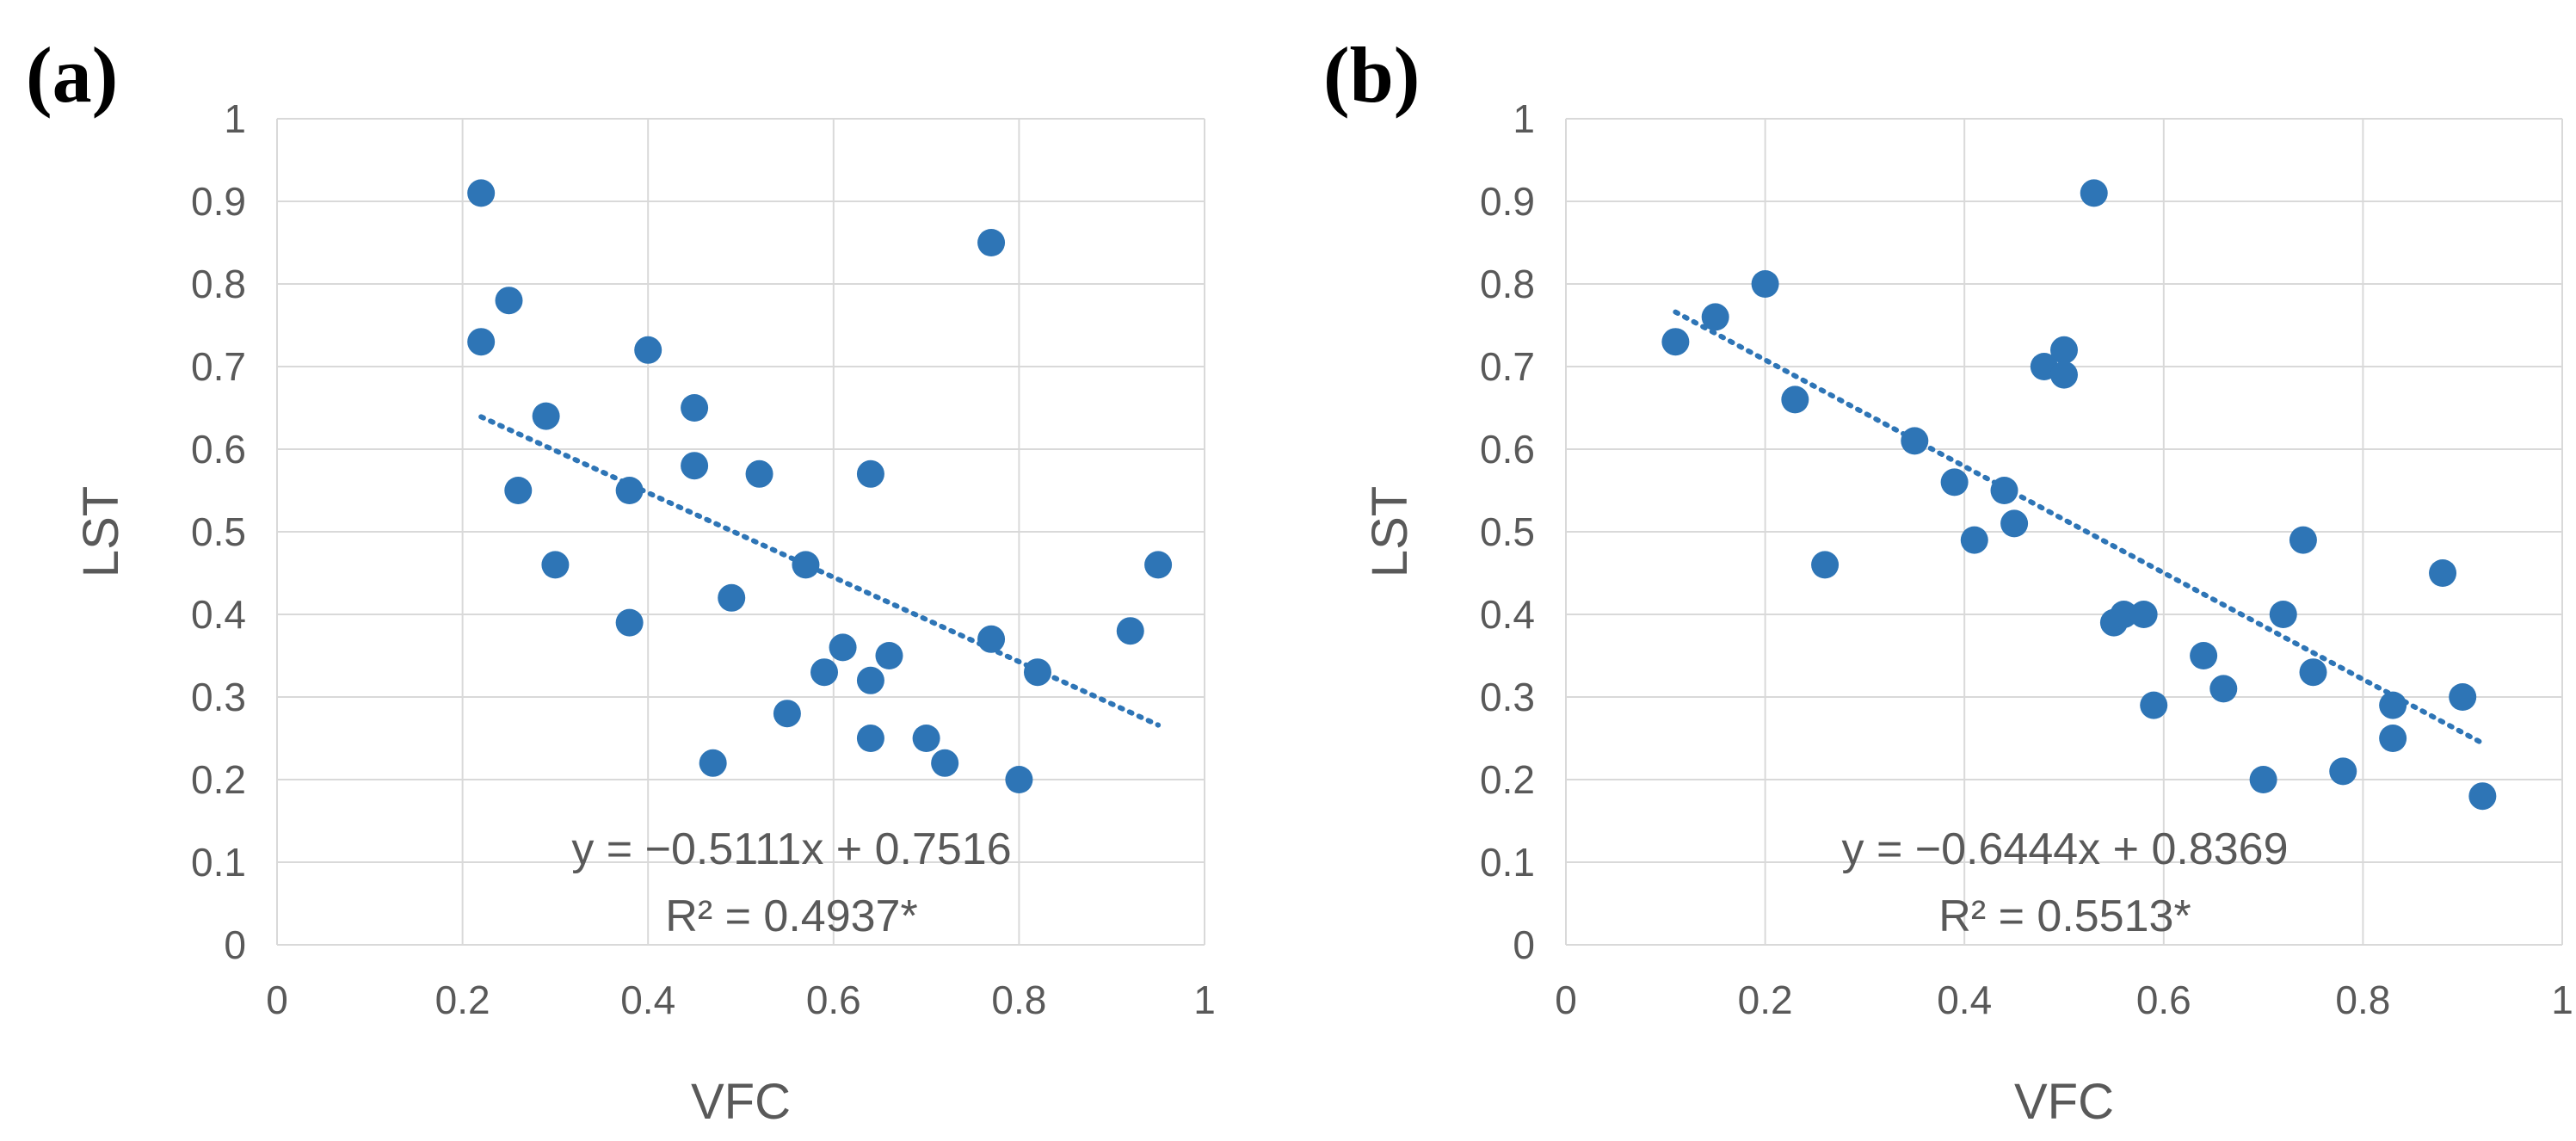  I want to click on panel-label: (b), so click(1372, 75).